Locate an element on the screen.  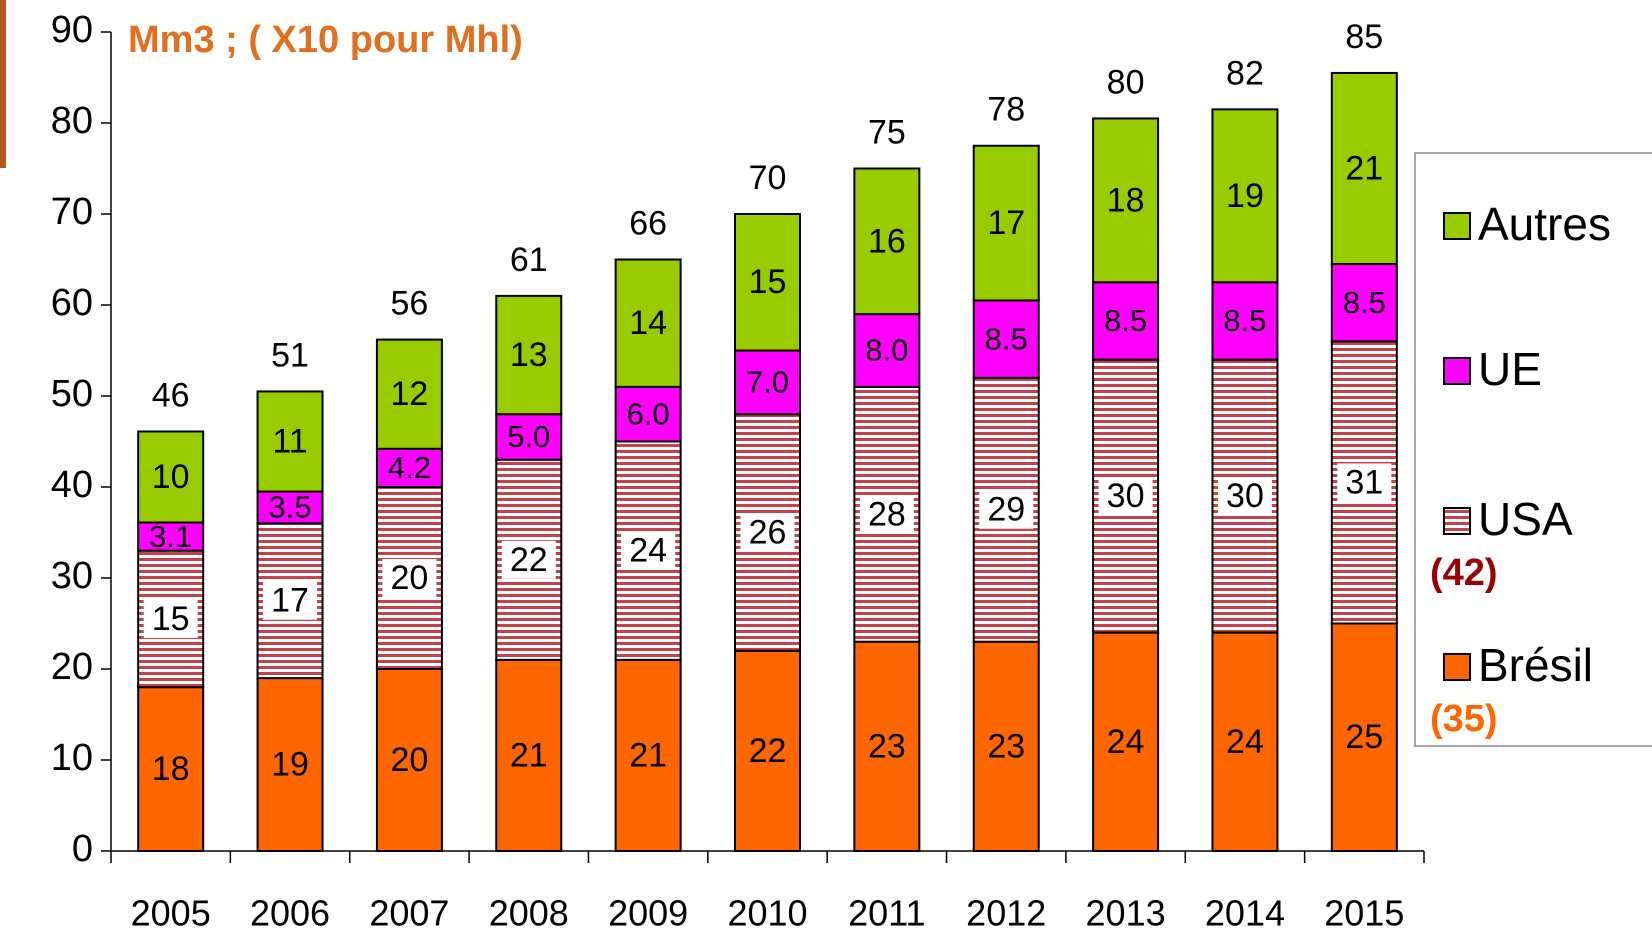
legend-label: USA is located at coordinates (1525, 519).